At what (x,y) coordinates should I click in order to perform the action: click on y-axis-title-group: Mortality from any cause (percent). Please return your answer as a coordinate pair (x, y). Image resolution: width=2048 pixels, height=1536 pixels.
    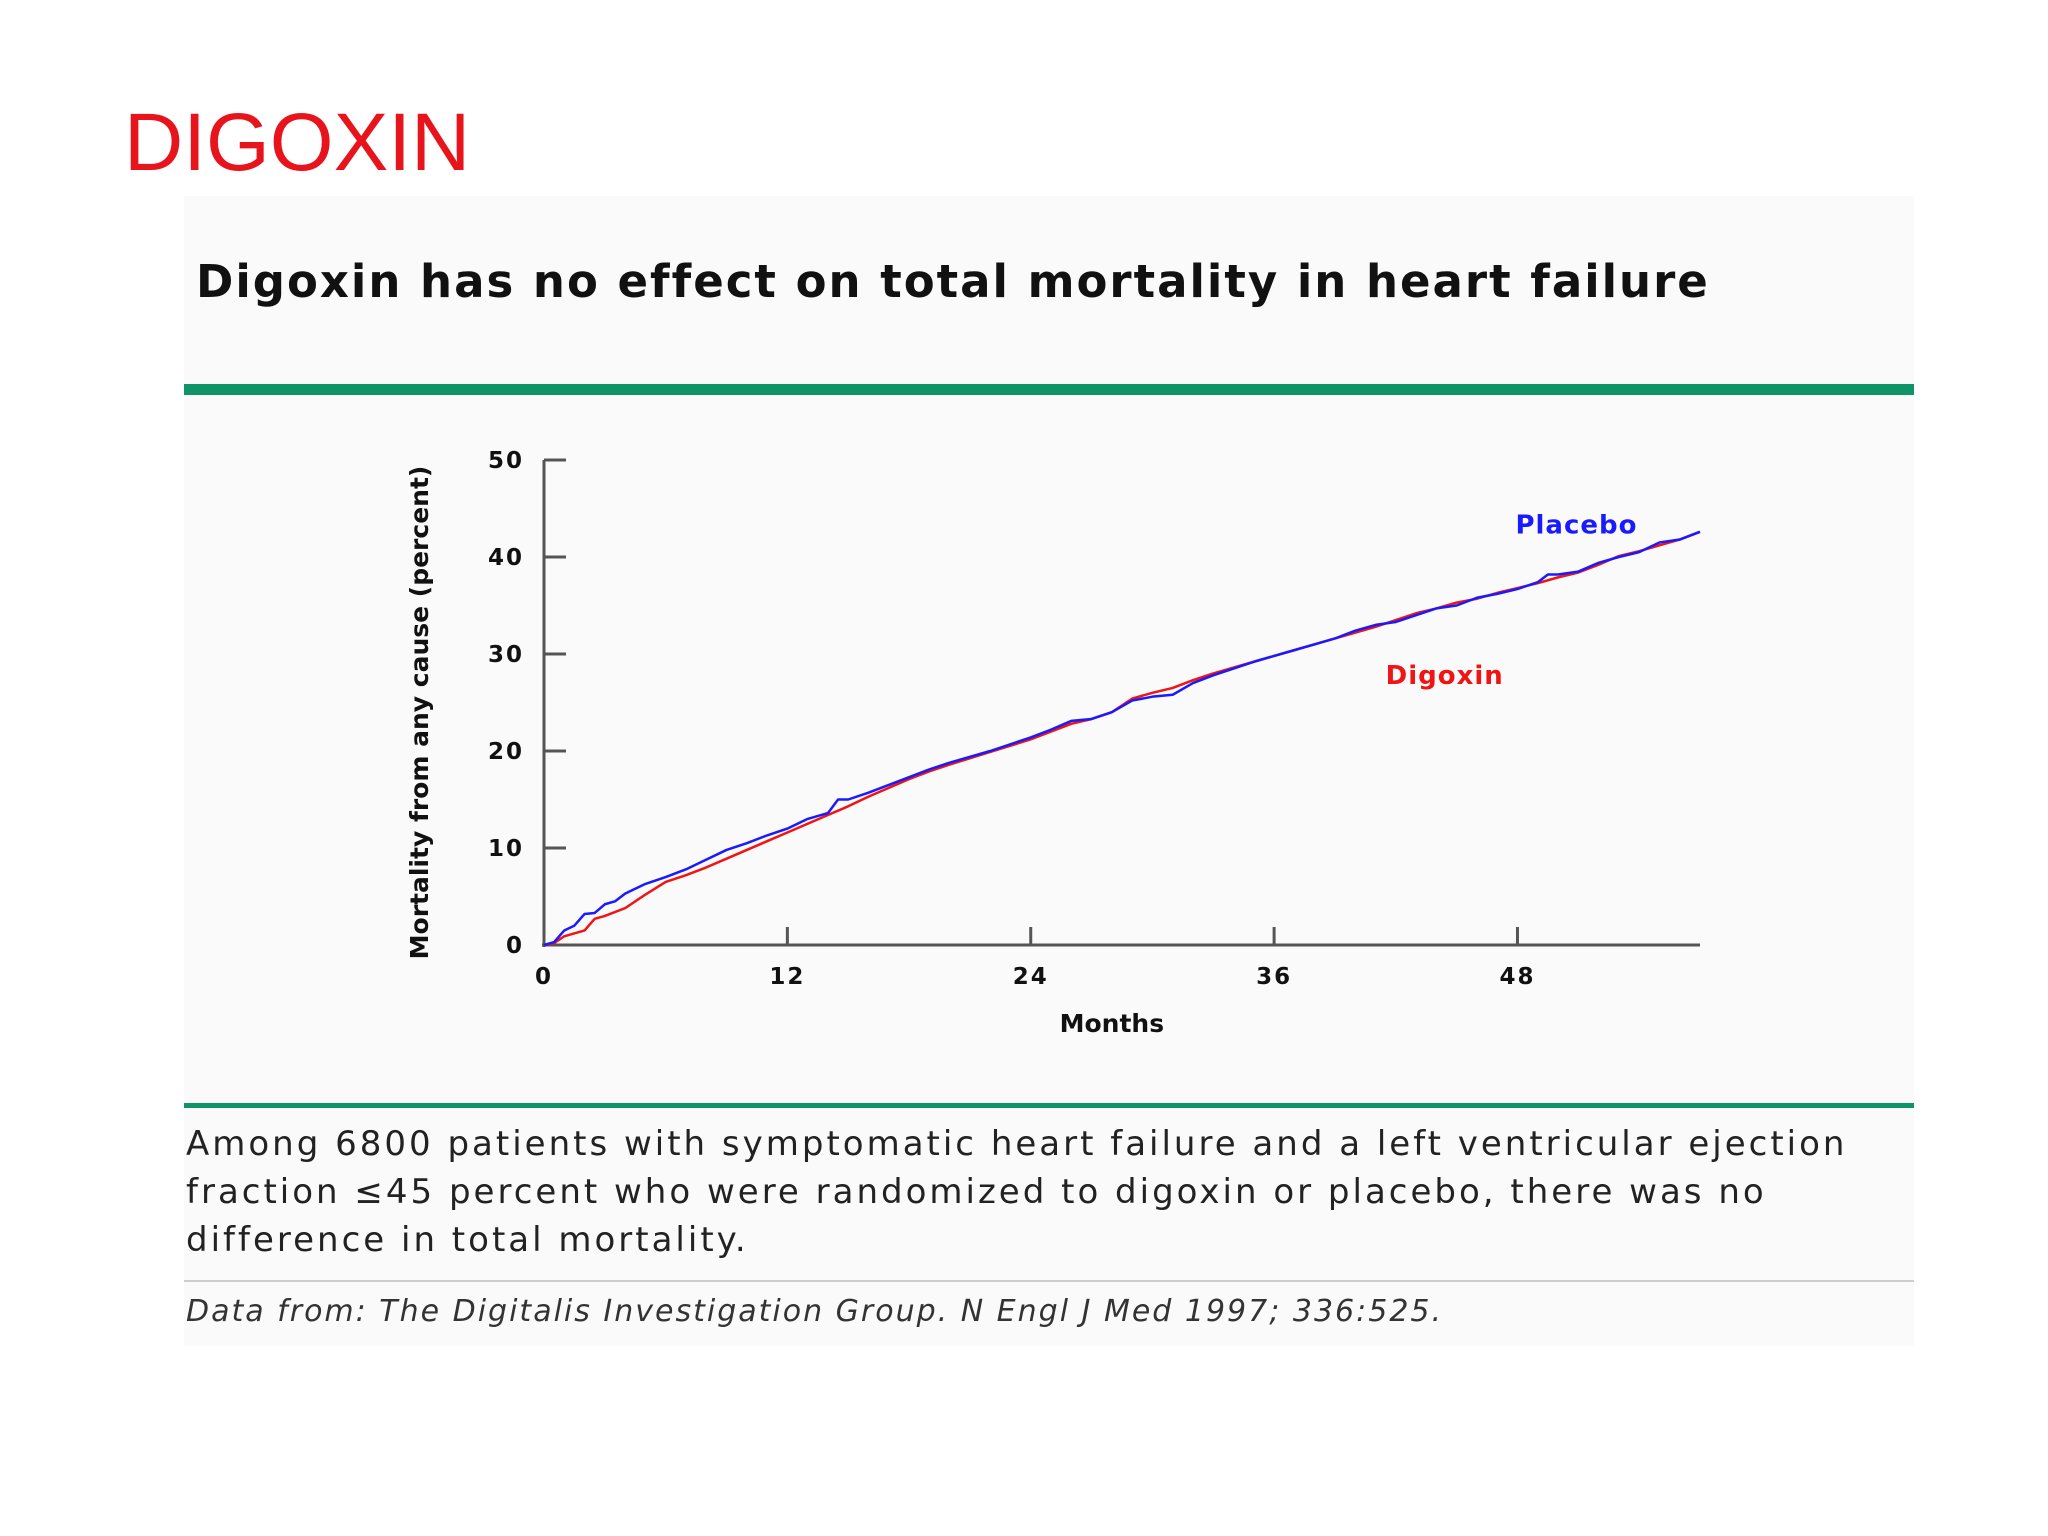
    Looking at the image, I should click on (419, 713).